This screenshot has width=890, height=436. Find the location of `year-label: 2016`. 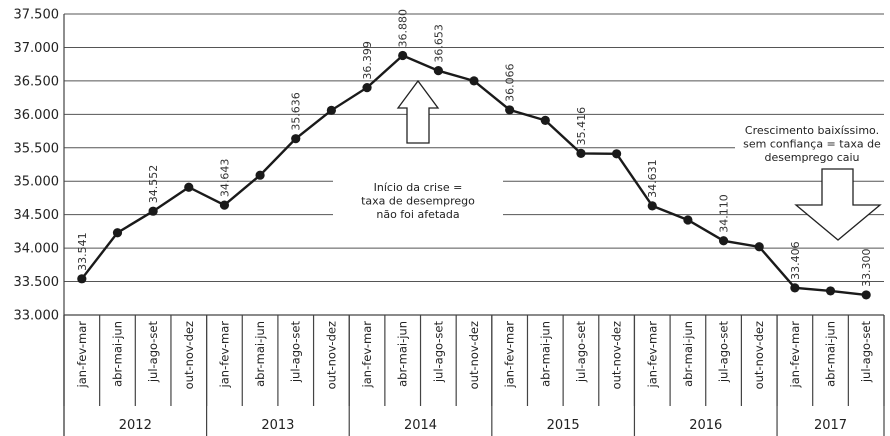

year-label: 2016 is located at coordinates (705, 425).